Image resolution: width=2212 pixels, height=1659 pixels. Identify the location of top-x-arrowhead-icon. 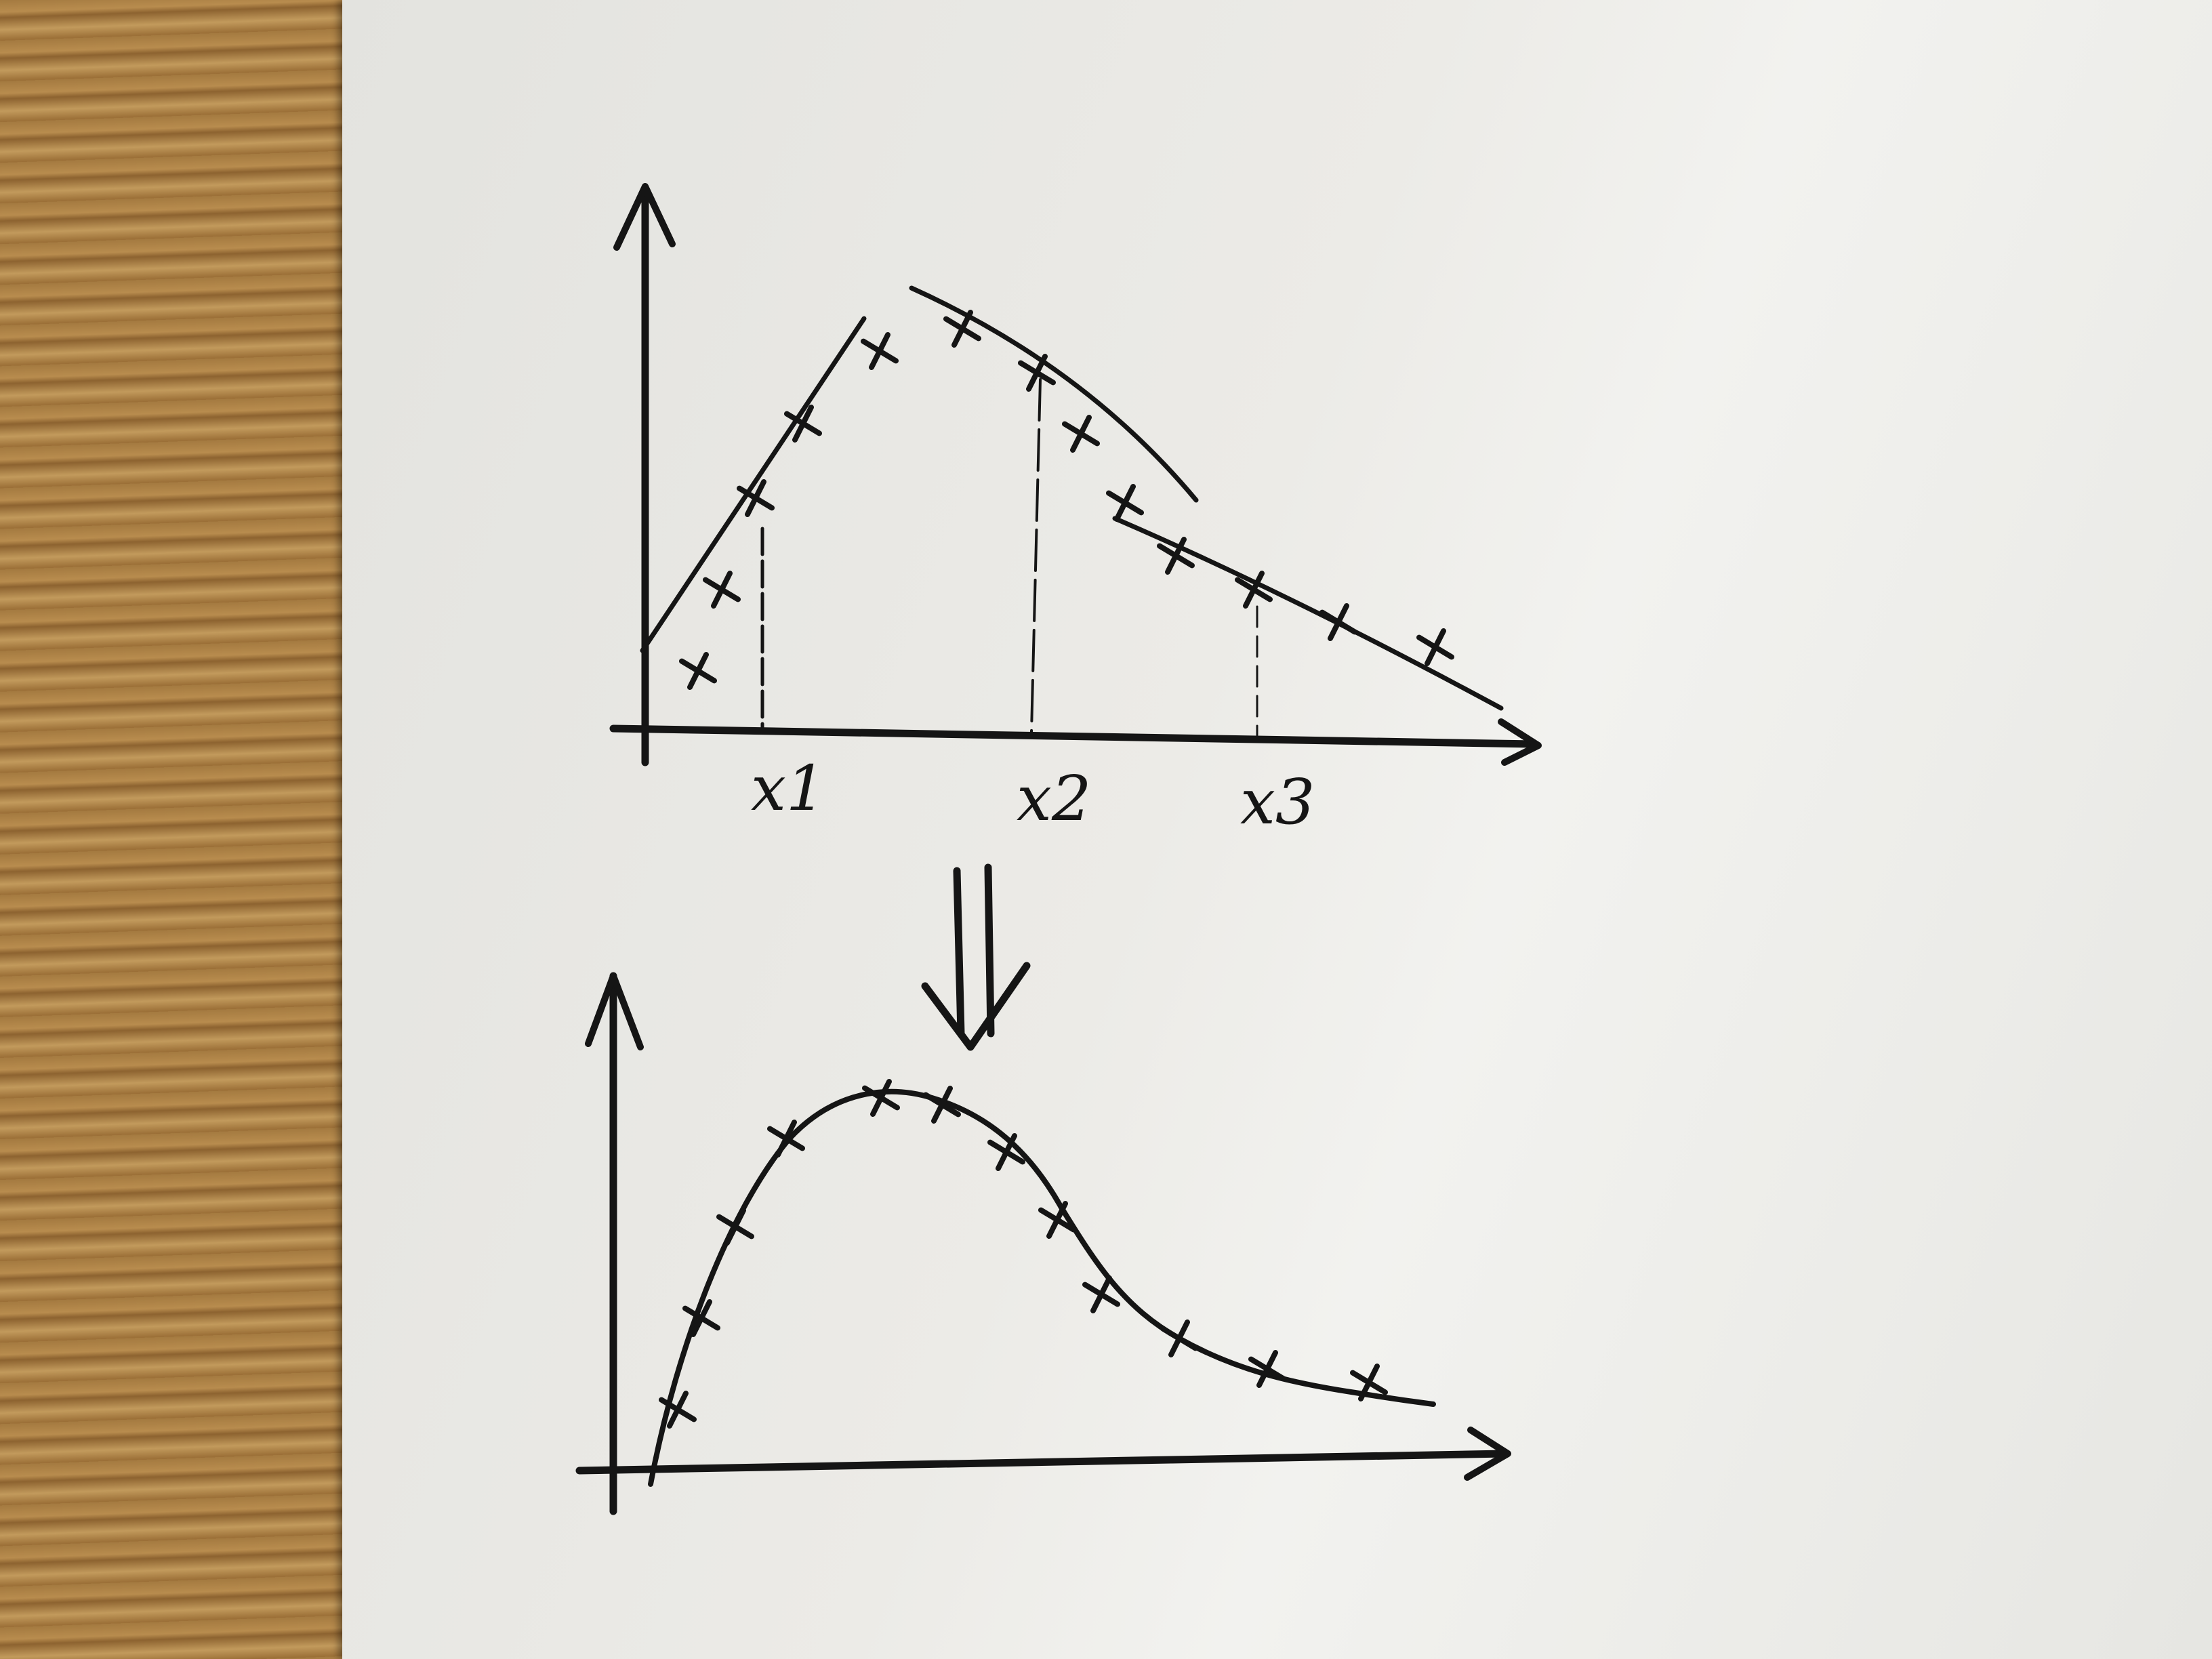
(1520, 742).